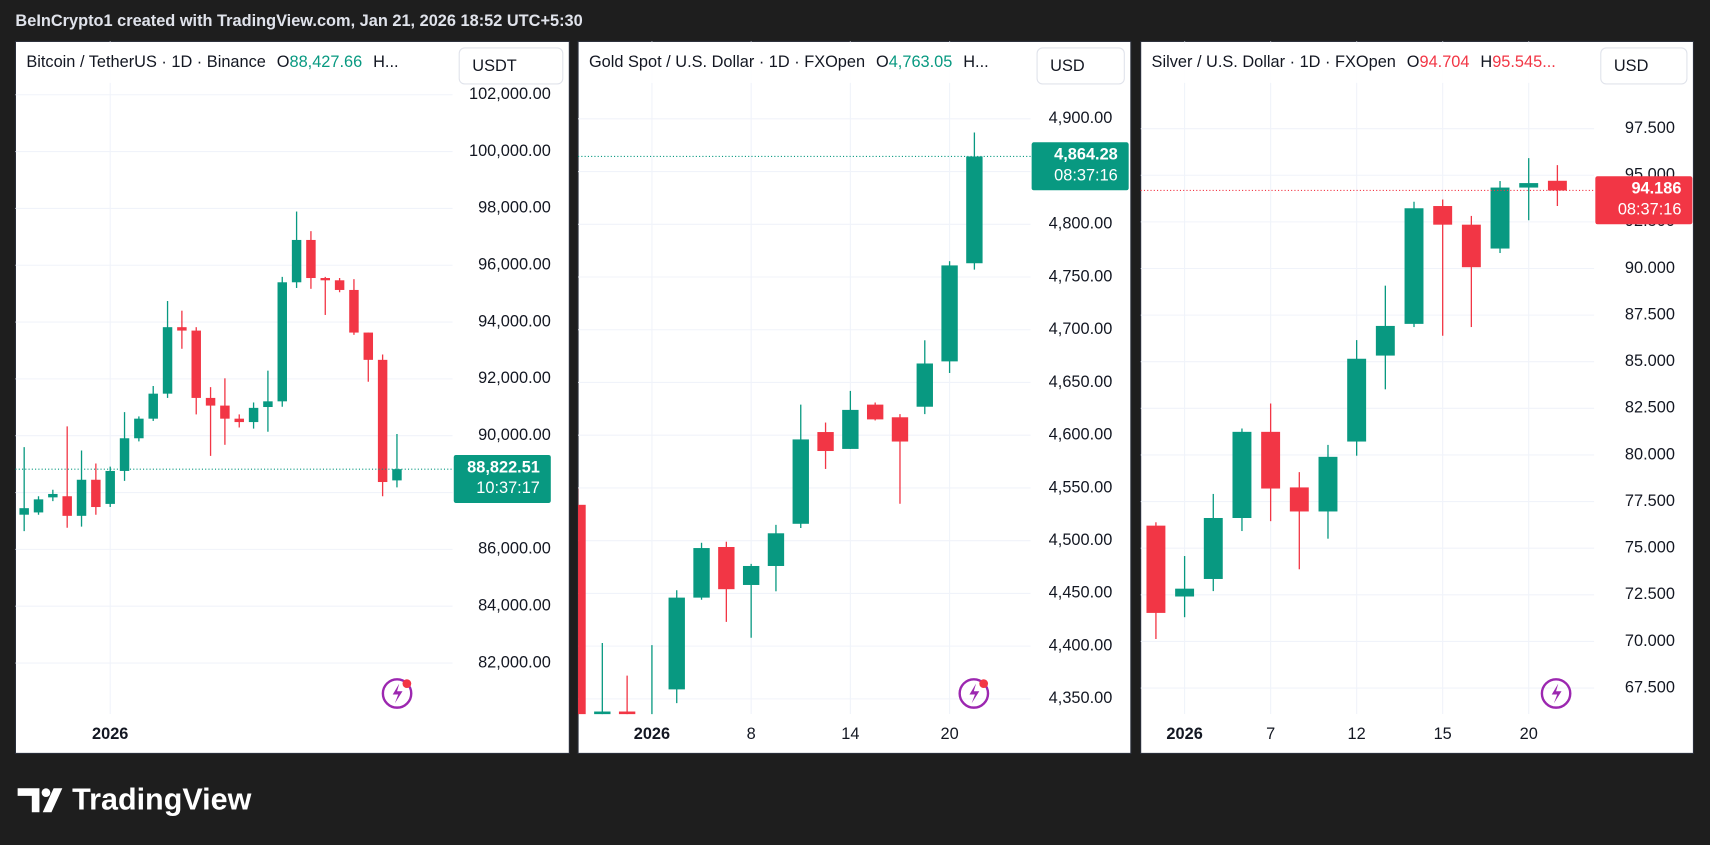 The height and width of the screenshot is (845, 1710). What do you see at coordinates (514, 265) in the screenshot?
I see `y-tick-label: 96,000.00` at bounding box center [514, 265].